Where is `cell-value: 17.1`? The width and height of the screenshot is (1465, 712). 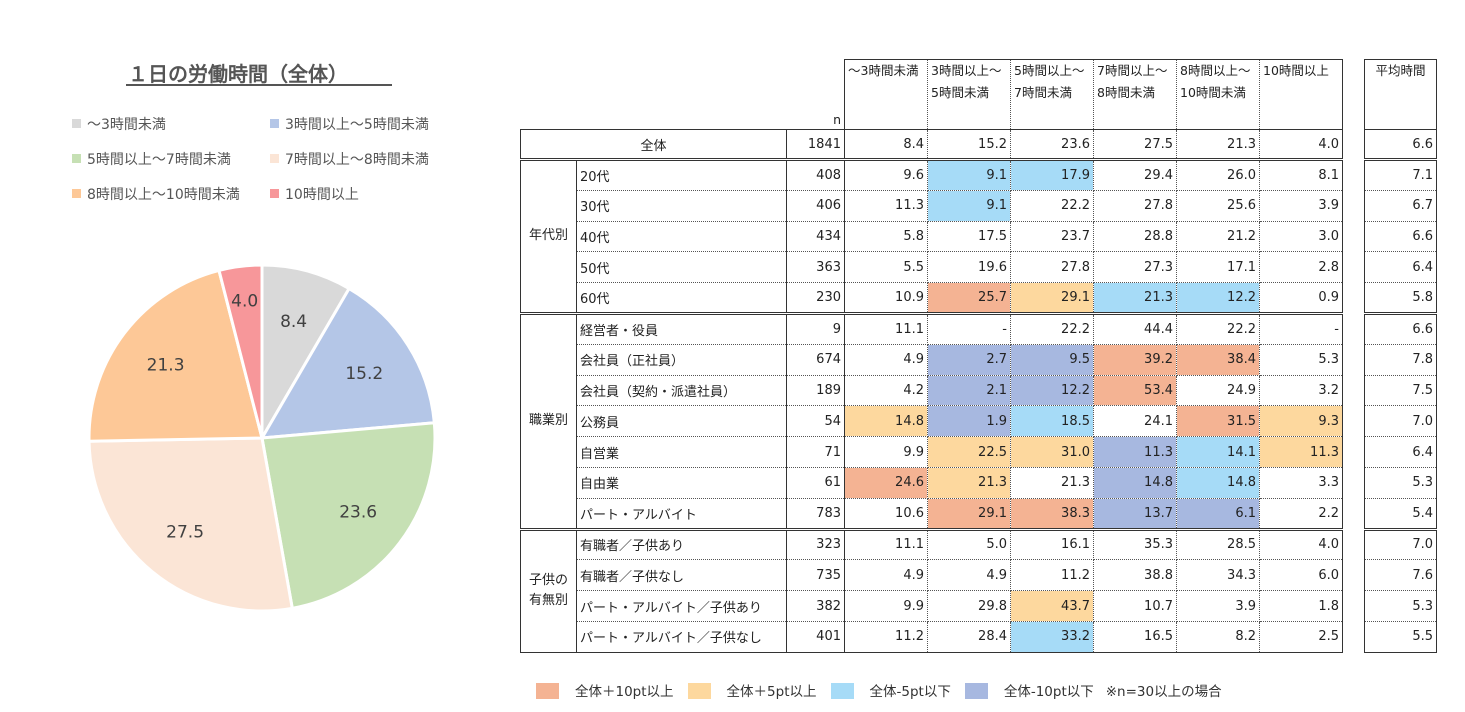 cell-value: 17.1 is located at coordinates (1218, 267).